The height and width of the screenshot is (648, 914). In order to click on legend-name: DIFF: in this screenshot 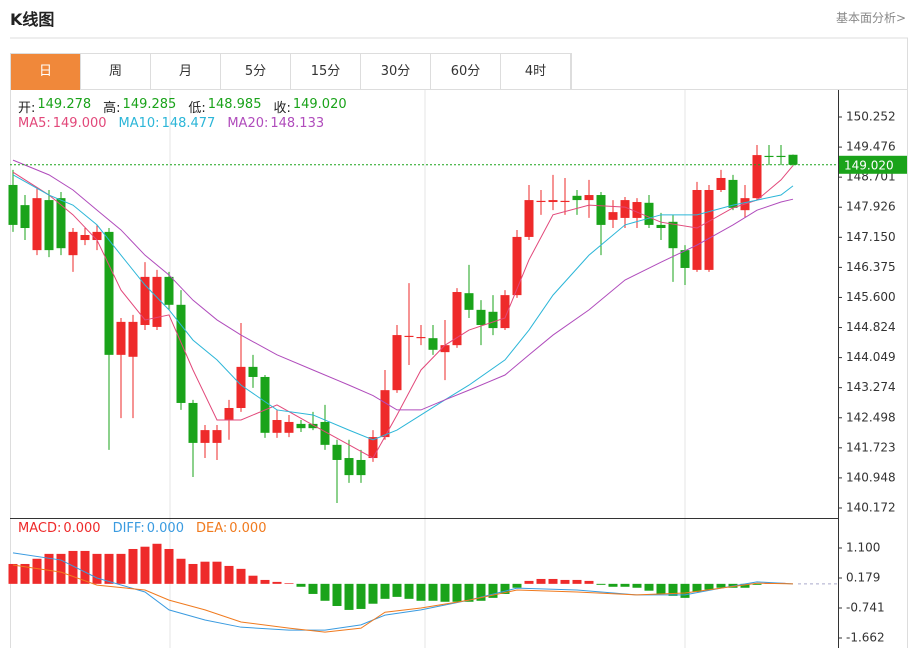, I will do `click(128, 528)`.